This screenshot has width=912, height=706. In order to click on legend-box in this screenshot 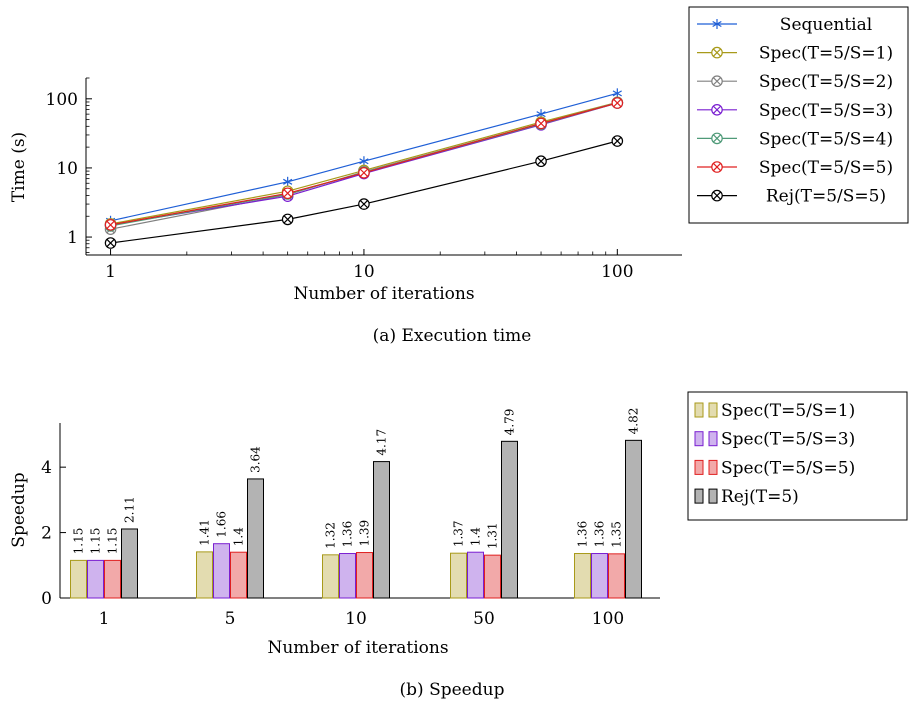, I will do `click(798, 115)`.